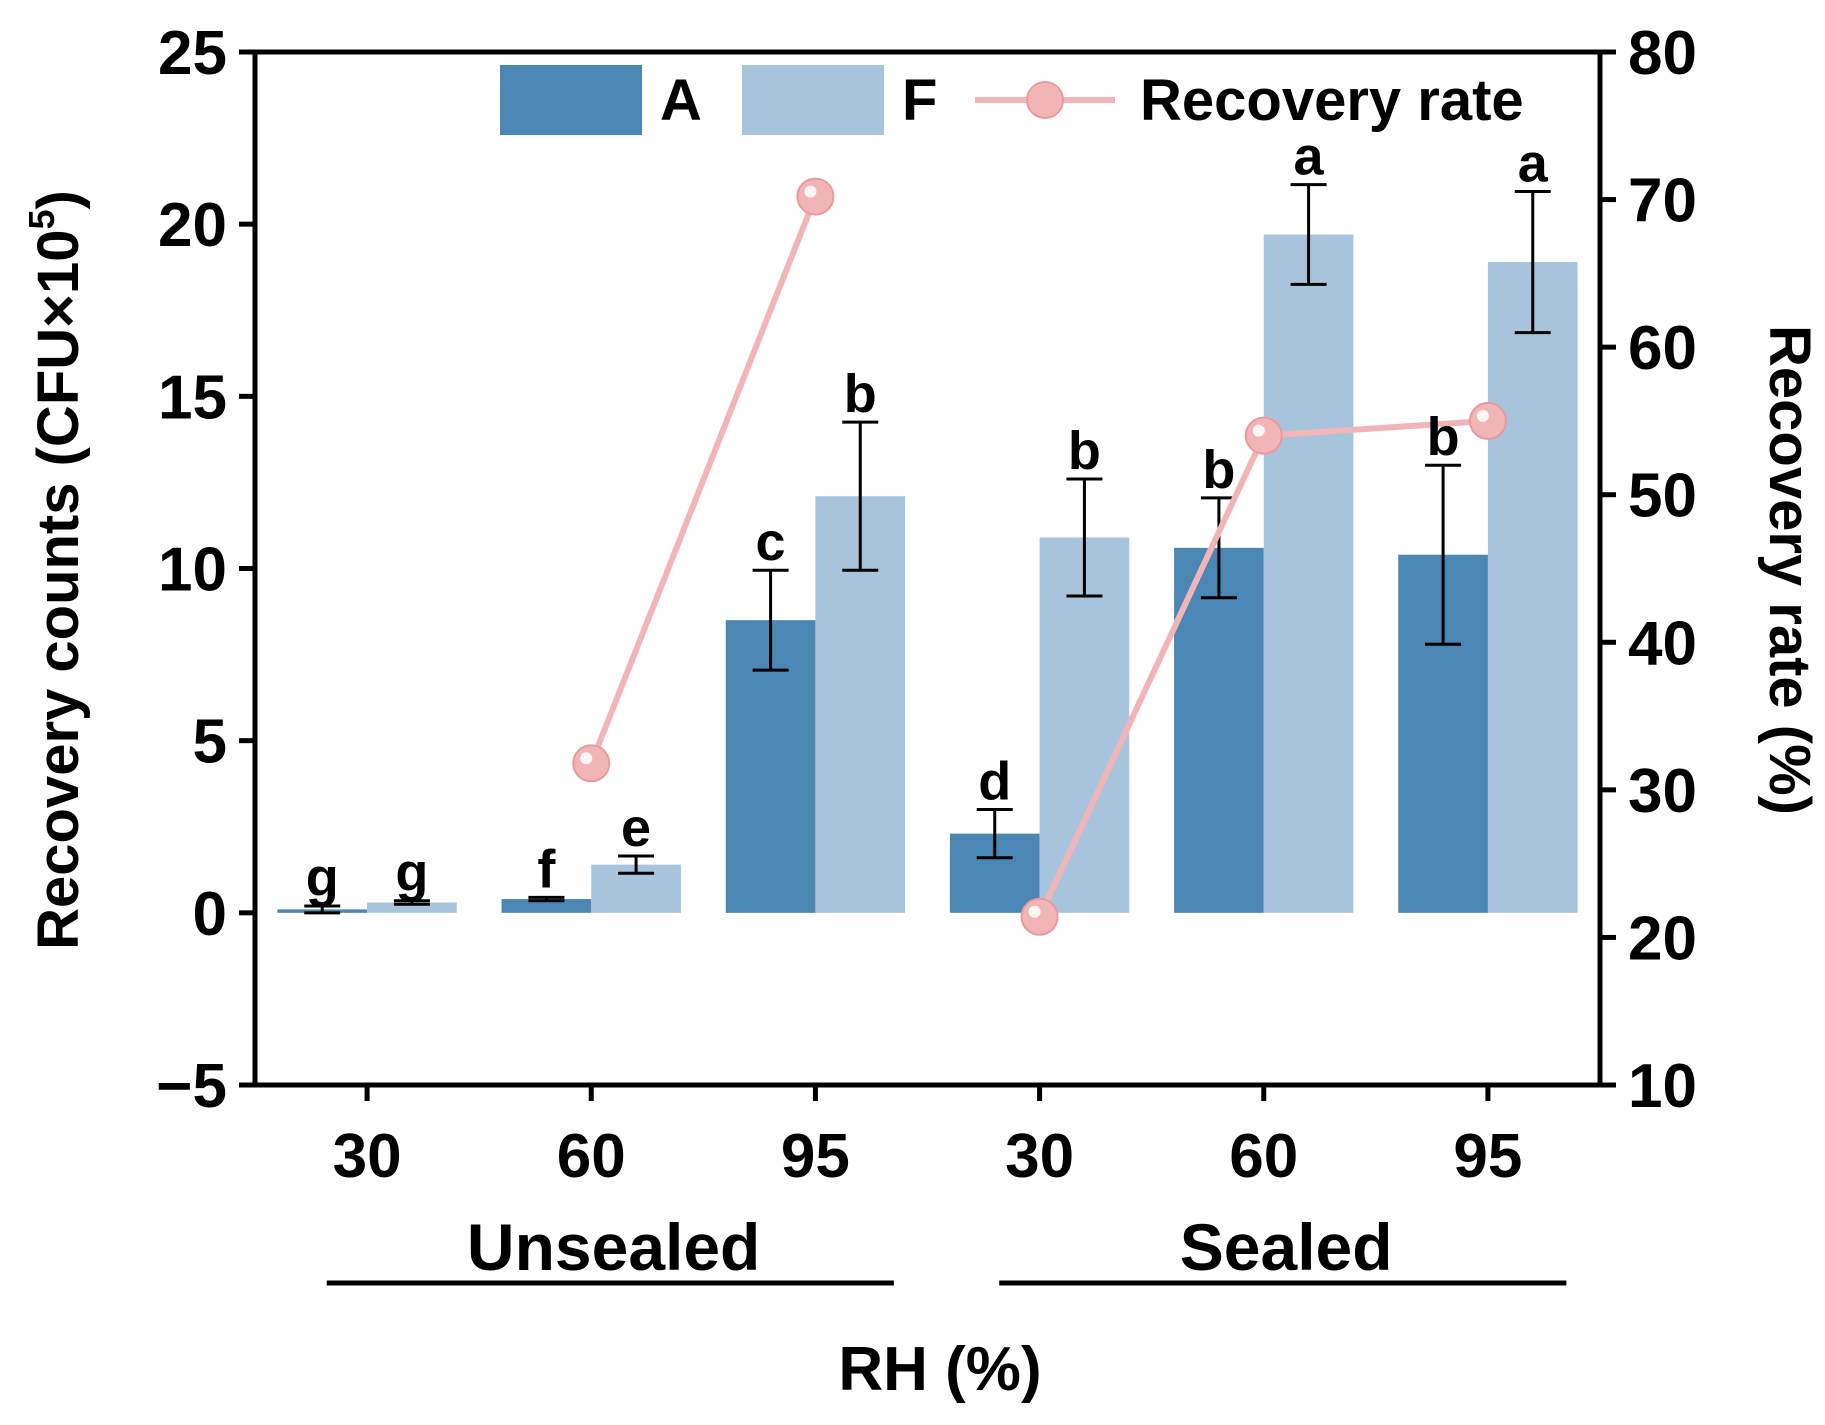 This screenshot has width=1825, height=1425. What do you see at coordinates (636, 828) in the screenshot?
I see `significance-label-f-1: e` at bounding box center [636, 828].